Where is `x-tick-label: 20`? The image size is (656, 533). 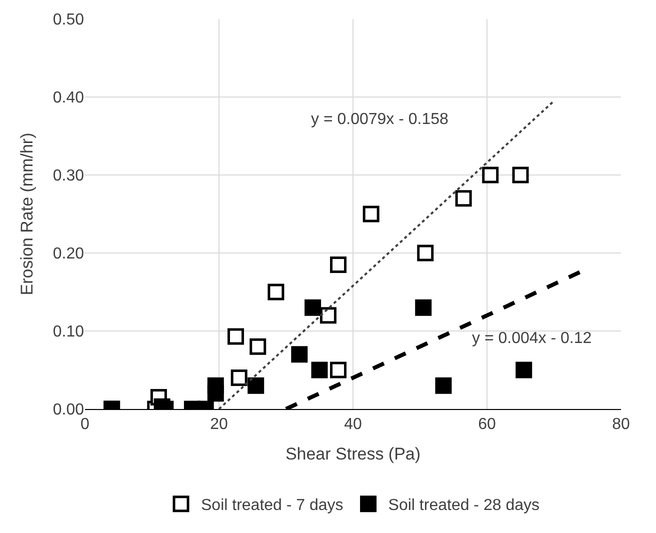
x-tick-label: 20 is located at coordinates (219, 425).